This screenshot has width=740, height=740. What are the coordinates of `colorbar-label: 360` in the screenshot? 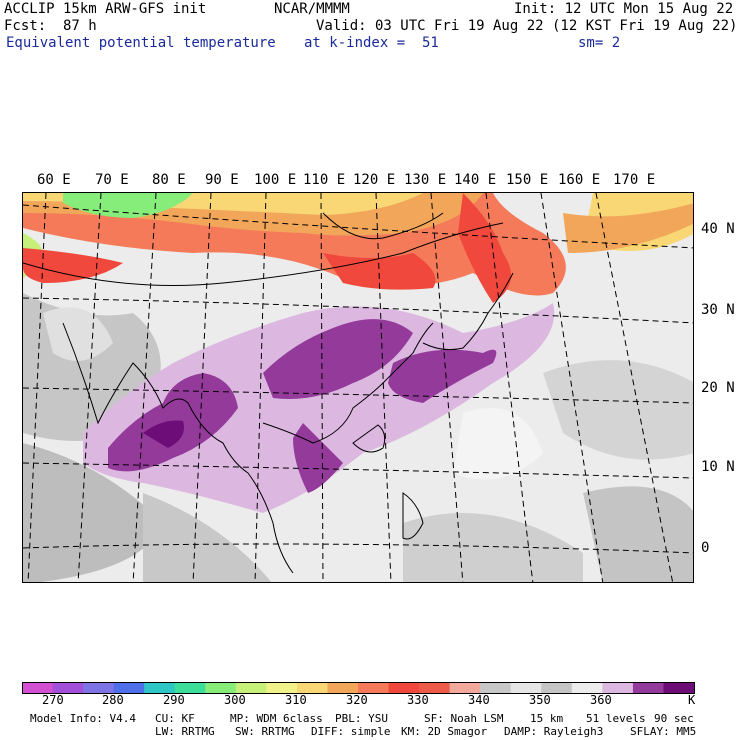 It's located at (601, 700).